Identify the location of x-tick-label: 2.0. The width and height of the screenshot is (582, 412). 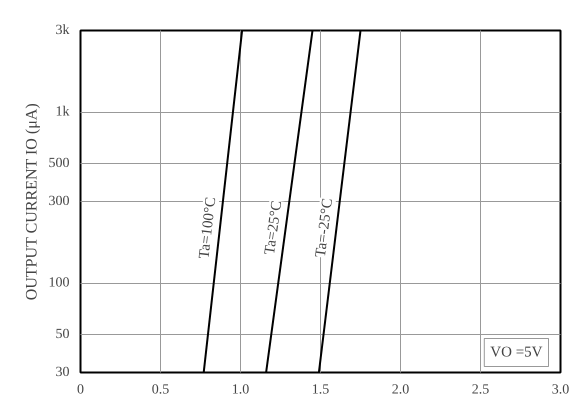
(401, 390).